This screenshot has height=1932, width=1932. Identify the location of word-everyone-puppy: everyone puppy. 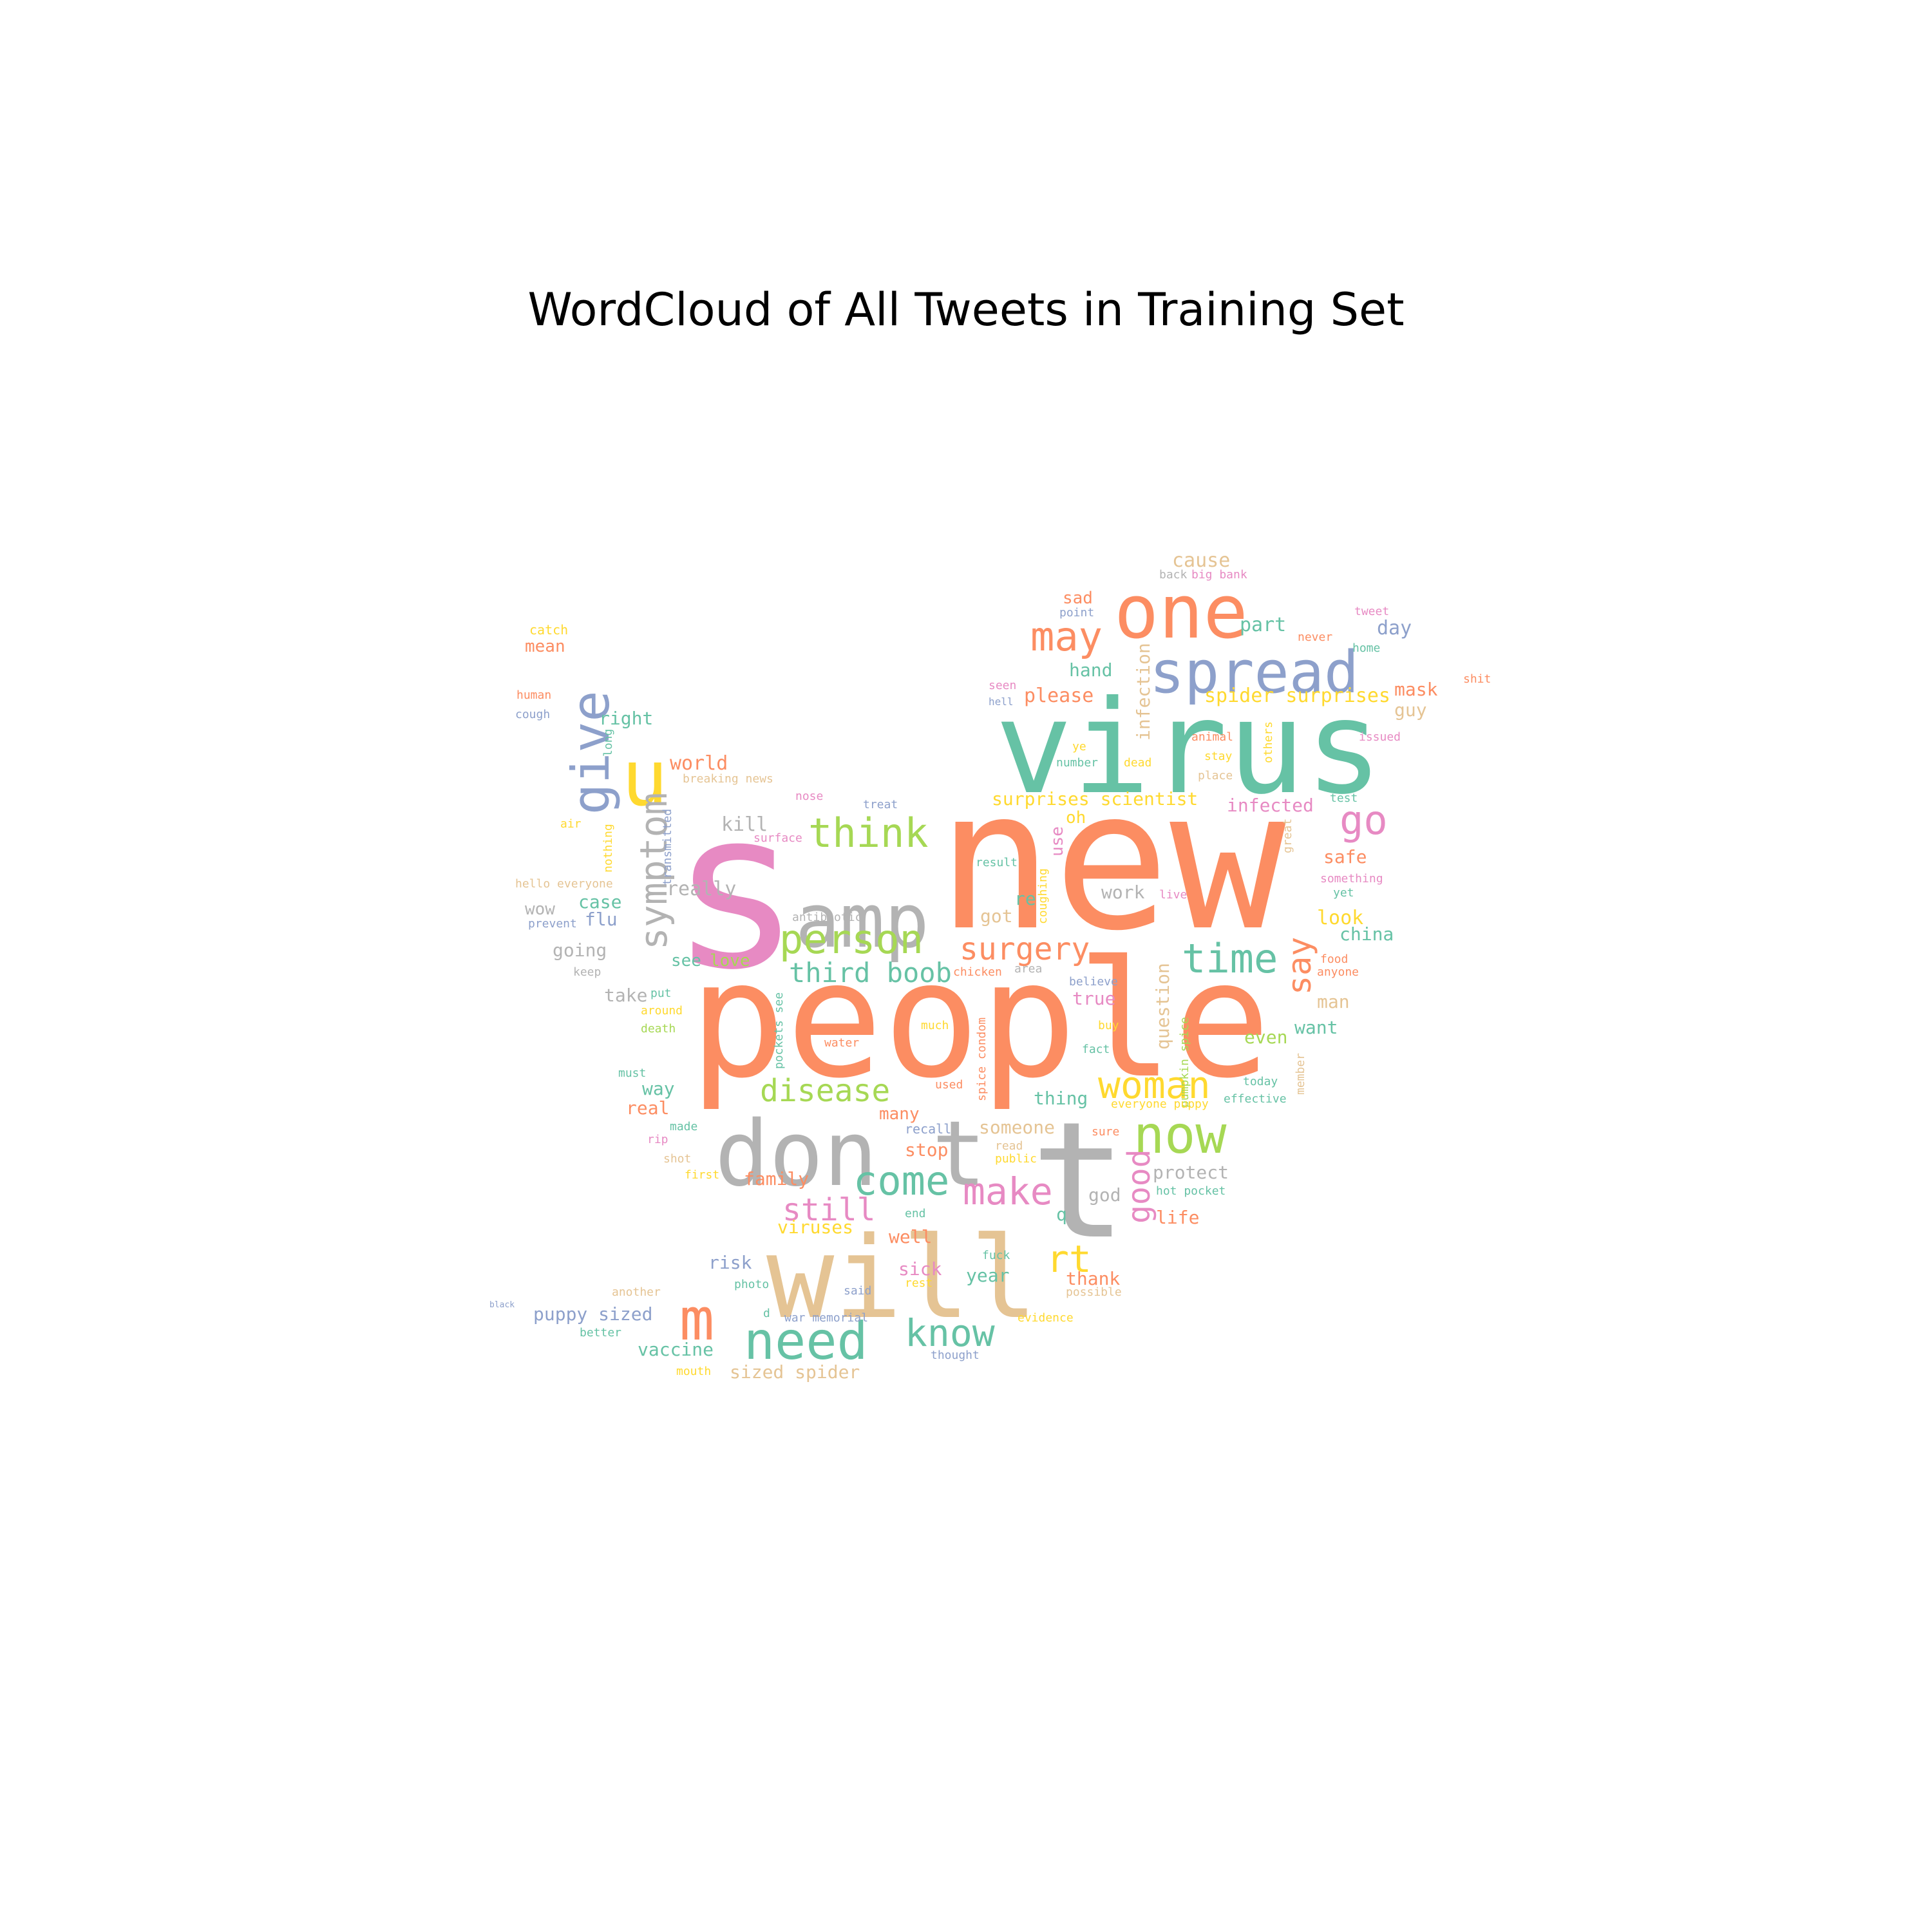
(1160, 1104).